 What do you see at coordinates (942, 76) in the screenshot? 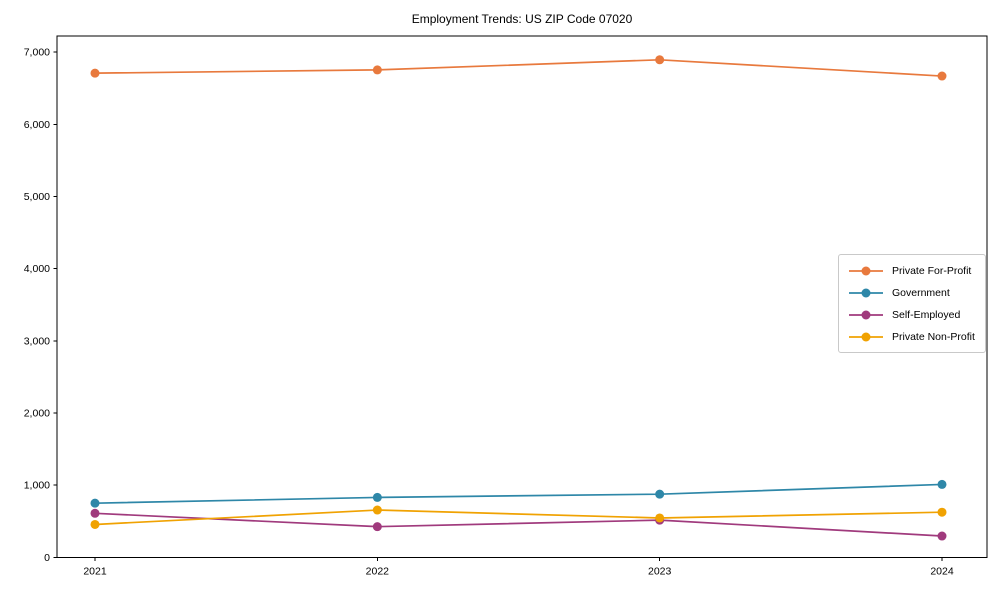
I see `marker-private-for-profit-2024` at bounding box center [942, 76].